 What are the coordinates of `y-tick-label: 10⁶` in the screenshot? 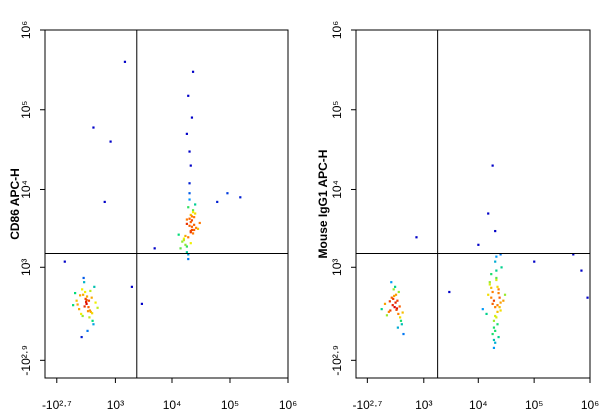 It's located at (26, 30).